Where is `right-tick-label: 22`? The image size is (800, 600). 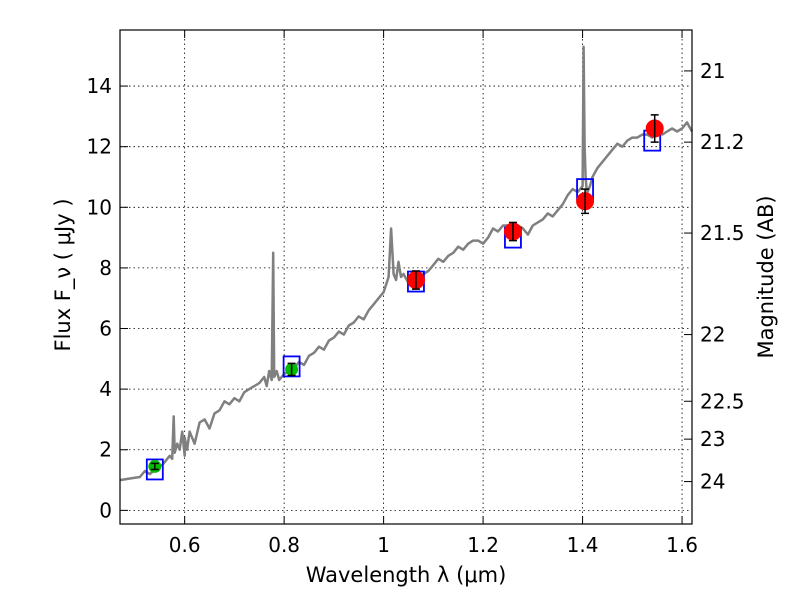 right-tick-label: 22 is located at coordinates (712, 335).